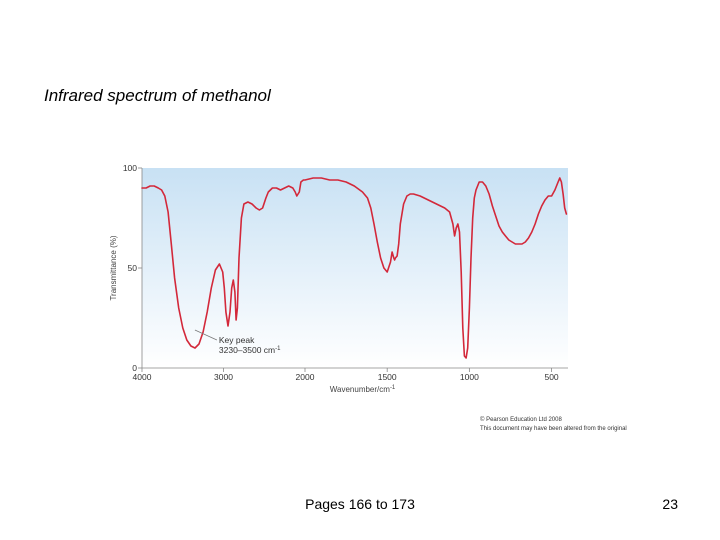  I want to click on x-tick-label: 2000, so click(305, 377).